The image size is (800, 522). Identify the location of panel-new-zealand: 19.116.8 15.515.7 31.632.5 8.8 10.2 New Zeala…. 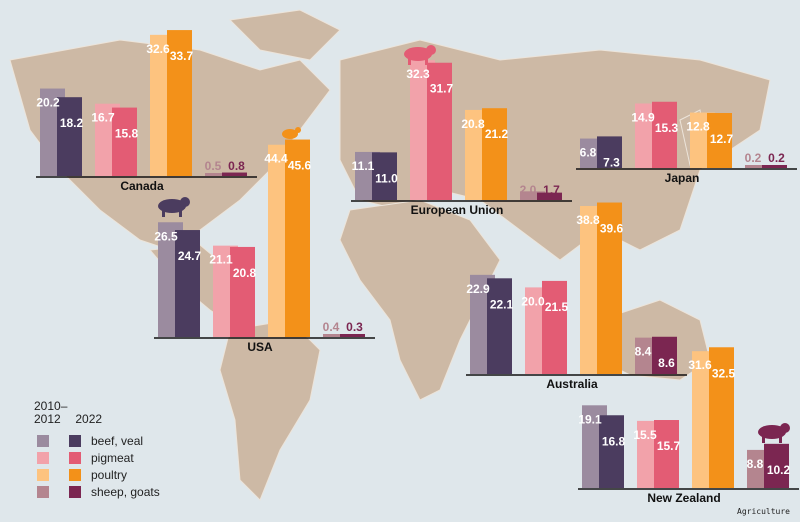
(688, 426).